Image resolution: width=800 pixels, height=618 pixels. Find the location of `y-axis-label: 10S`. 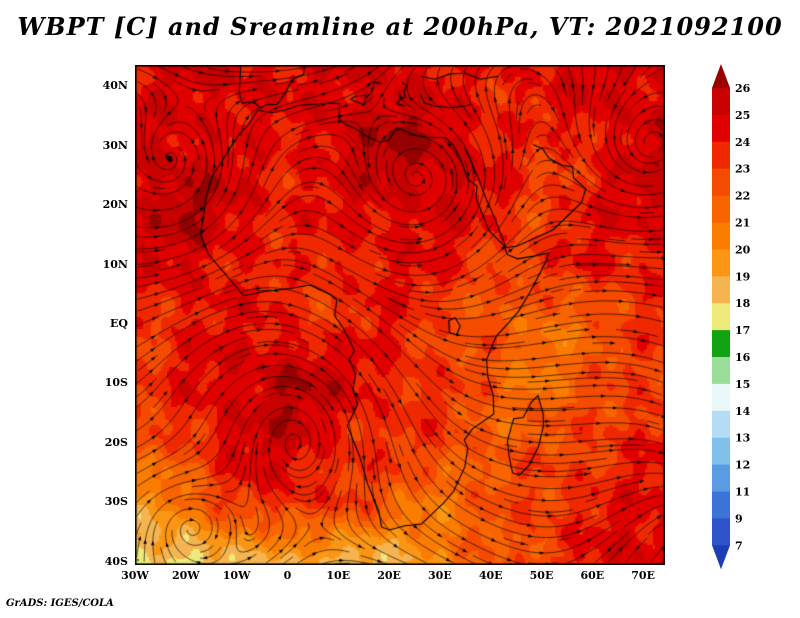

y-axis-label: 10S is located at coordinates (116, 383).